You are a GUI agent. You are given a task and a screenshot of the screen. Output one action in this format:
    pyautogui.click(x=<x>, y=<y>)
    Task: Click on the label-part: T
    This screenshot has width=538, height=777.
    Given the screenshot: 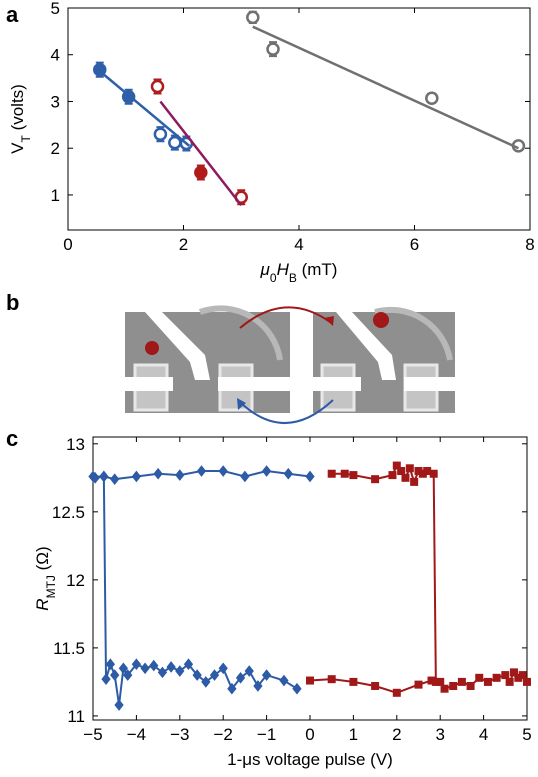 What is the action you would take?
    pyautogui.click(x=26, y=139)
    